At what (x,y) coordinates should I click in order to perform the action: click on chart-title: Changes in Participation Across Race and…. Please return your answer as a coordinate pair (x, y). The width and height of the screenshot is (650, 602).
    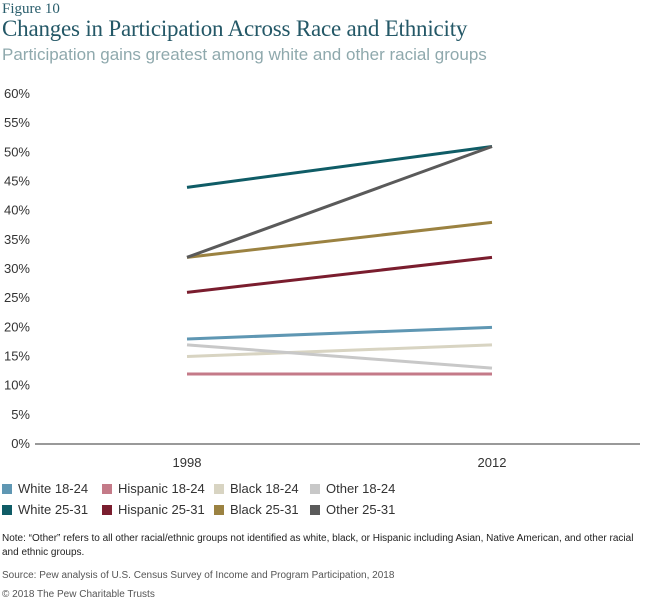
    Looking at the image, I should click on (235, 28).